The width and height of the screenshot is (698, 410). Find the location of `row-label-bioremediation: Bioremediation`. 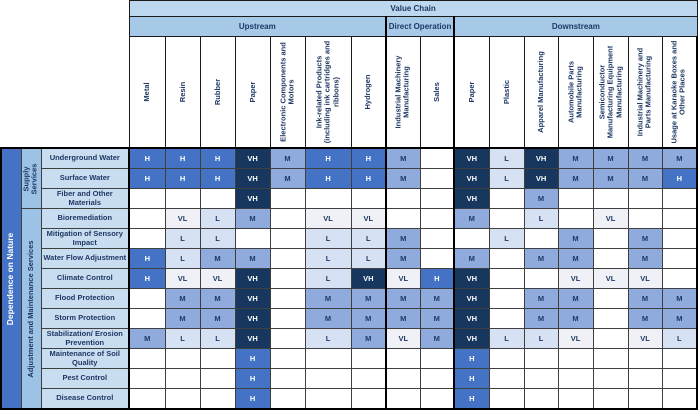

row-label-bioremediation: Bioremediation is located at coordinates (85, 218).